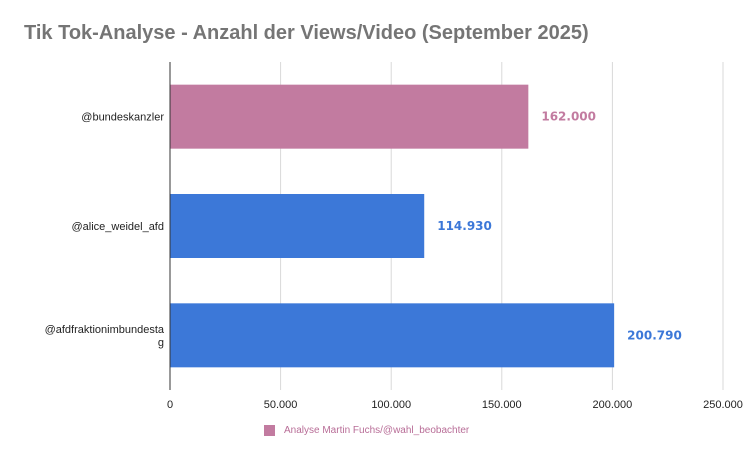 Image resolution: width=747 pixels, height=462 pixels. I want to click on legend: Analyse Martin Fuchs/@wahl_beobachter, so click(366, 430).